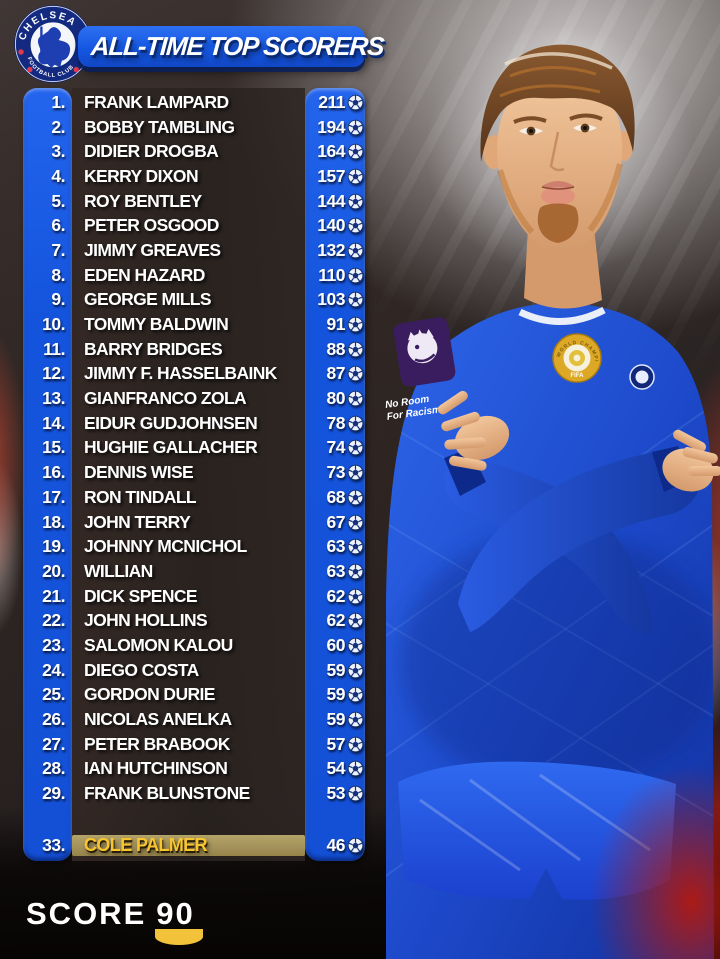 The height and width of the screenshot is (959, 720). What do you see at coordinates (157, 743) in the screenshot?
I see `player-name: PETER BRABOOK` at bounding box center [157, 743].